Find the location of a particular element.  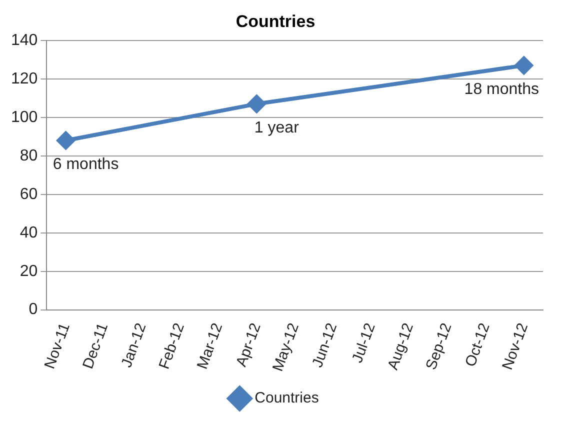

y-tick-label: 0 is located at coordinates (33, 309).